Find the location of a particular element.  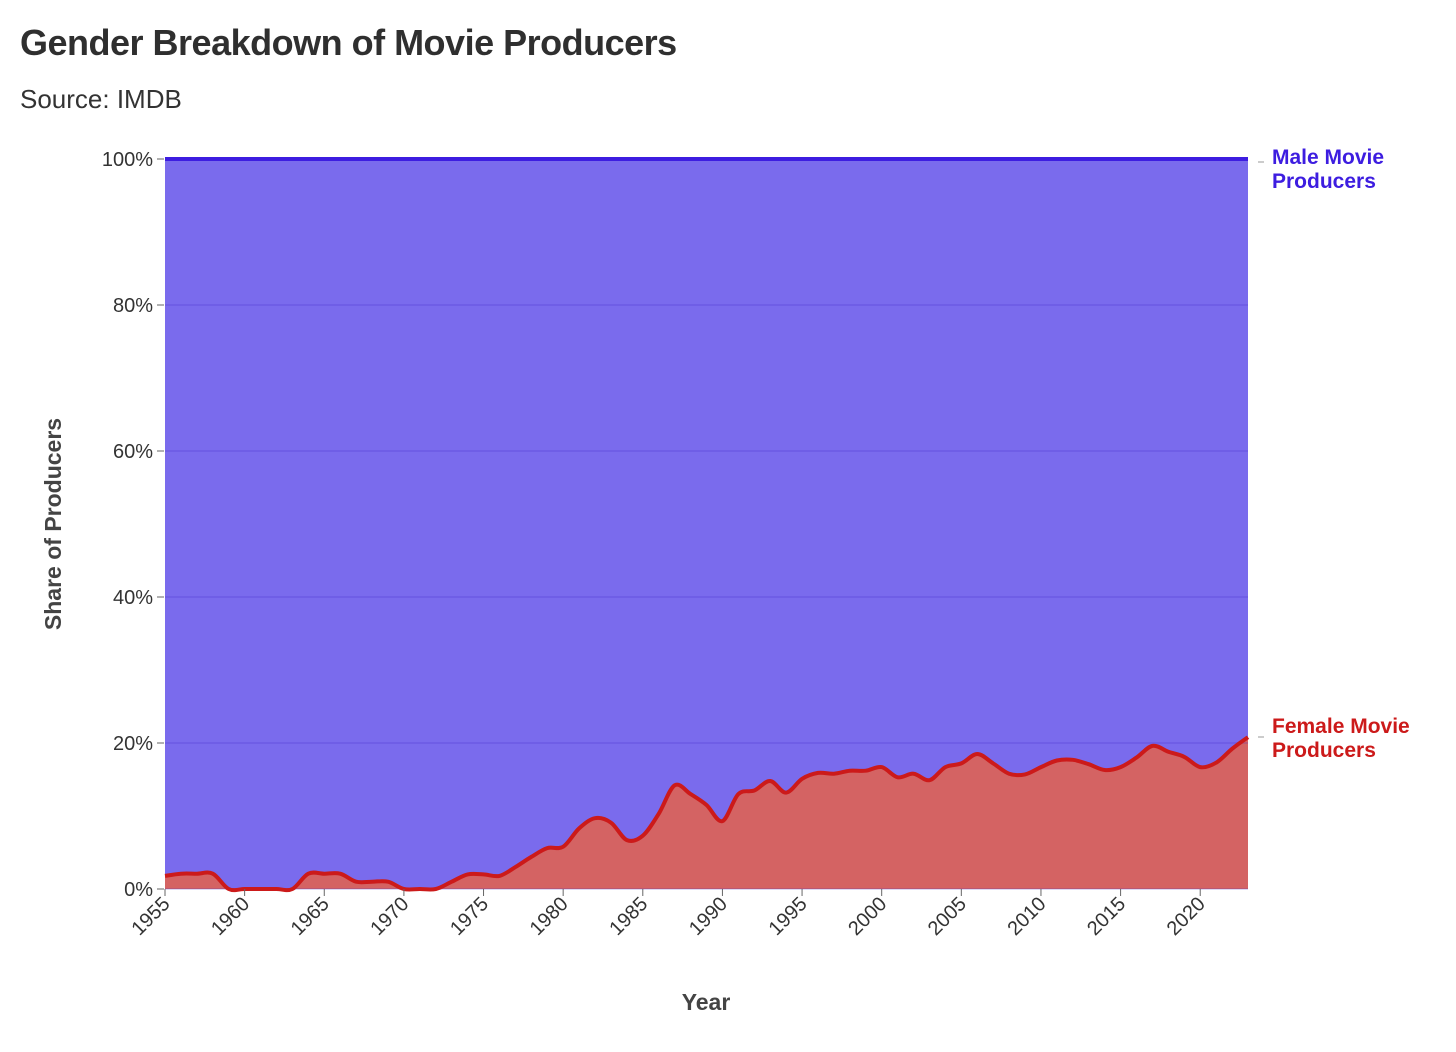

y-tick-label: 0% is located at coordinates (138, 890).